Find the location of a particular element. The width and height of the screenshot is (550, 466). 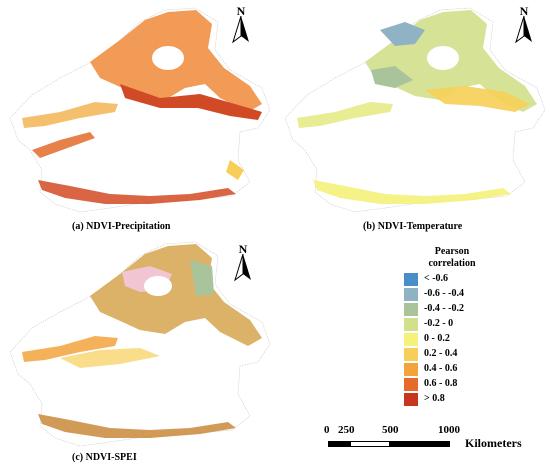

legend-title-line2: correlation is located at coordinates (452, 263).